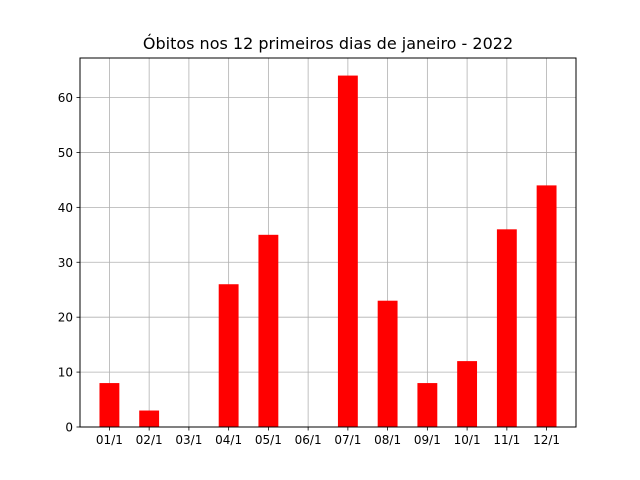 This screenshot has height=480, width=640. What do you see at coordinates (228, 440) in the screenshot?
I see `x-tick-label: 04/1` at bounding box center [228, 440].